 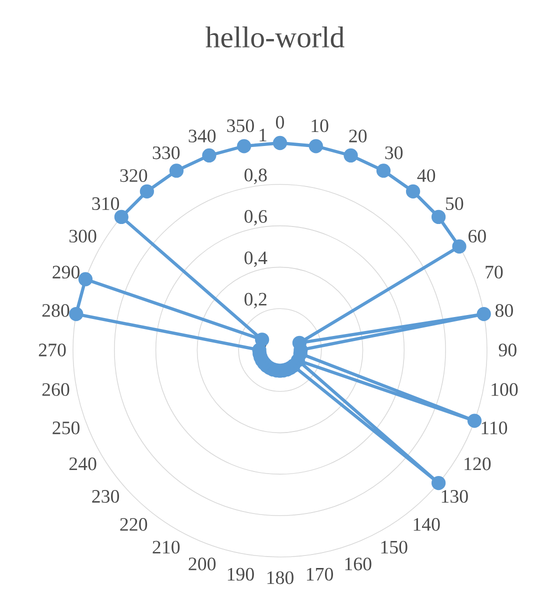 I want to click on spoke-label: 20, so click(x=358, y=136).